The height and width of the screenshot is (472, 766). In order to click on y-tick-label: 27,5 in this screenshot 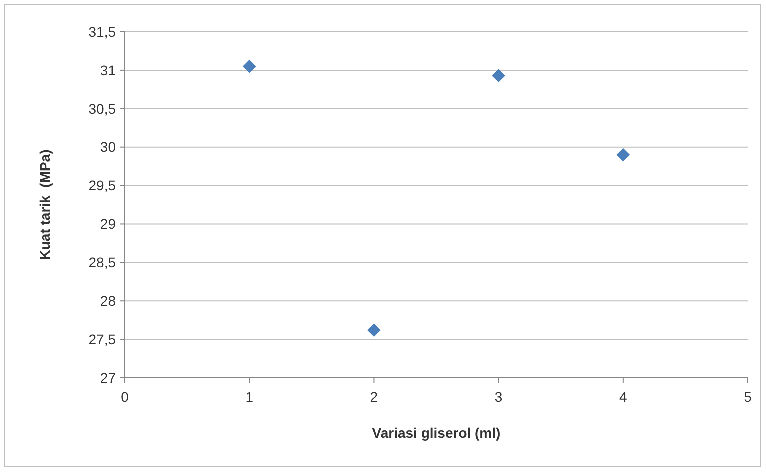, I will do `click(102, 339)`.